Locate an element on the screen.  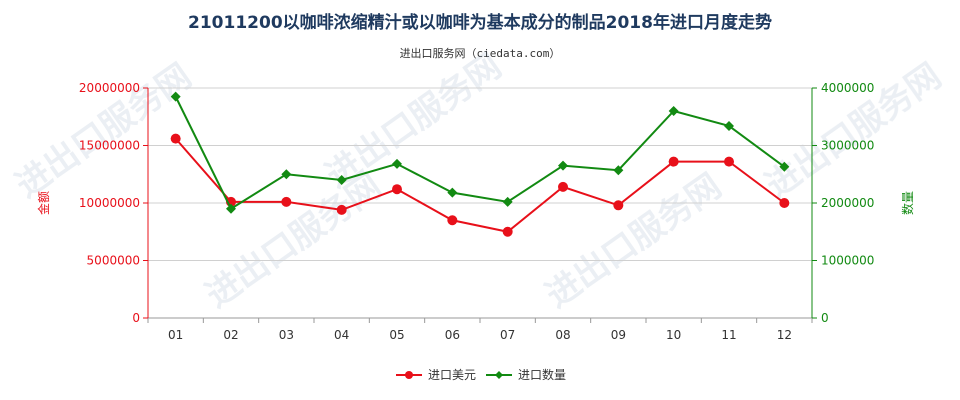
right-tick-label: 1000000 is located at coordinates (847, 261).